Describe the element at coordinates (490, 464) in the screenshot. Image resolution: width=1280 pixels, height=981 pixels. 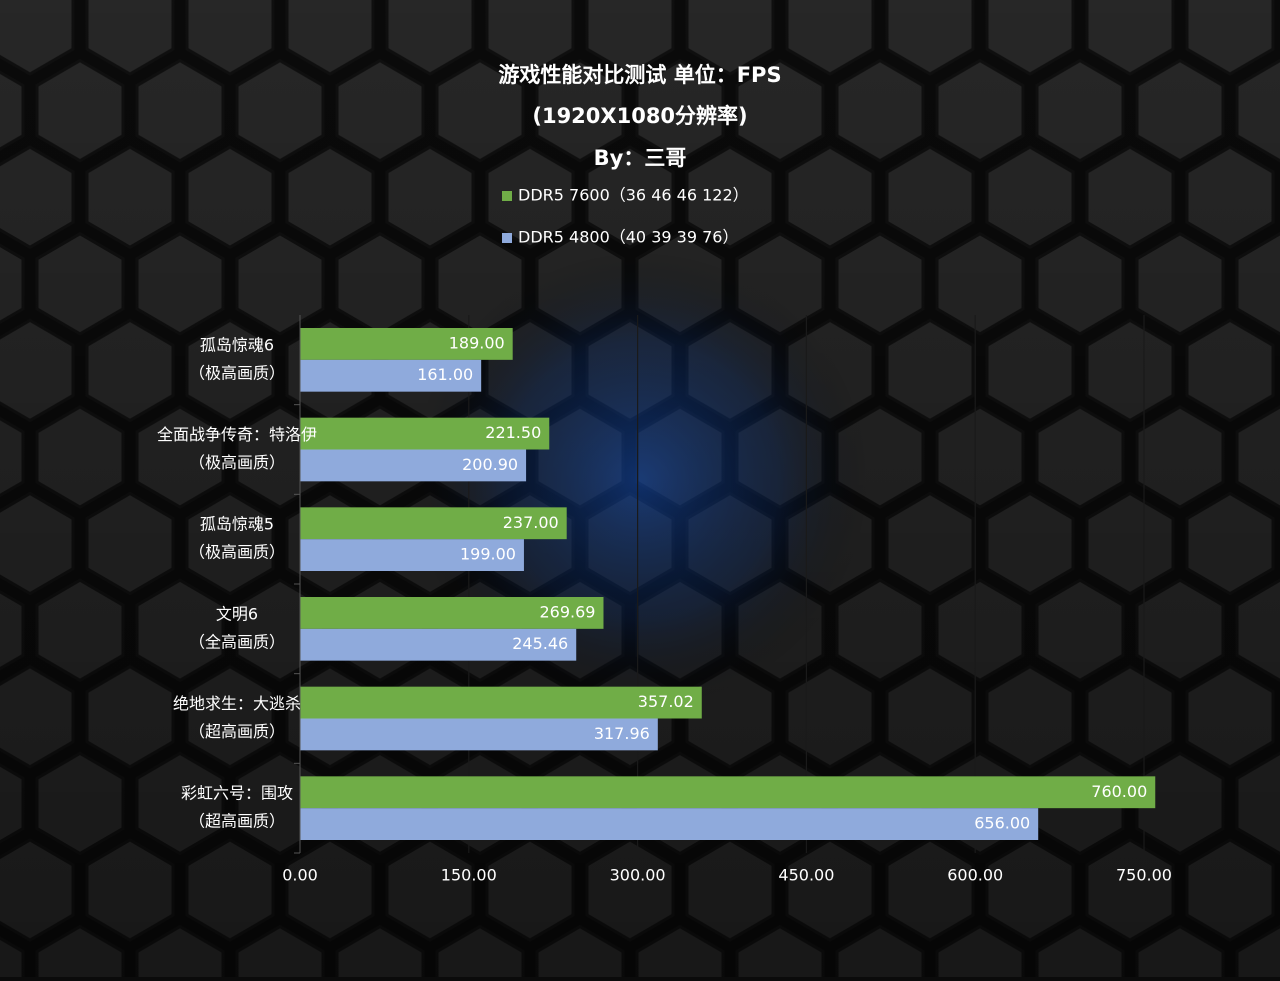
I see `value-label: 200.90` at that location.